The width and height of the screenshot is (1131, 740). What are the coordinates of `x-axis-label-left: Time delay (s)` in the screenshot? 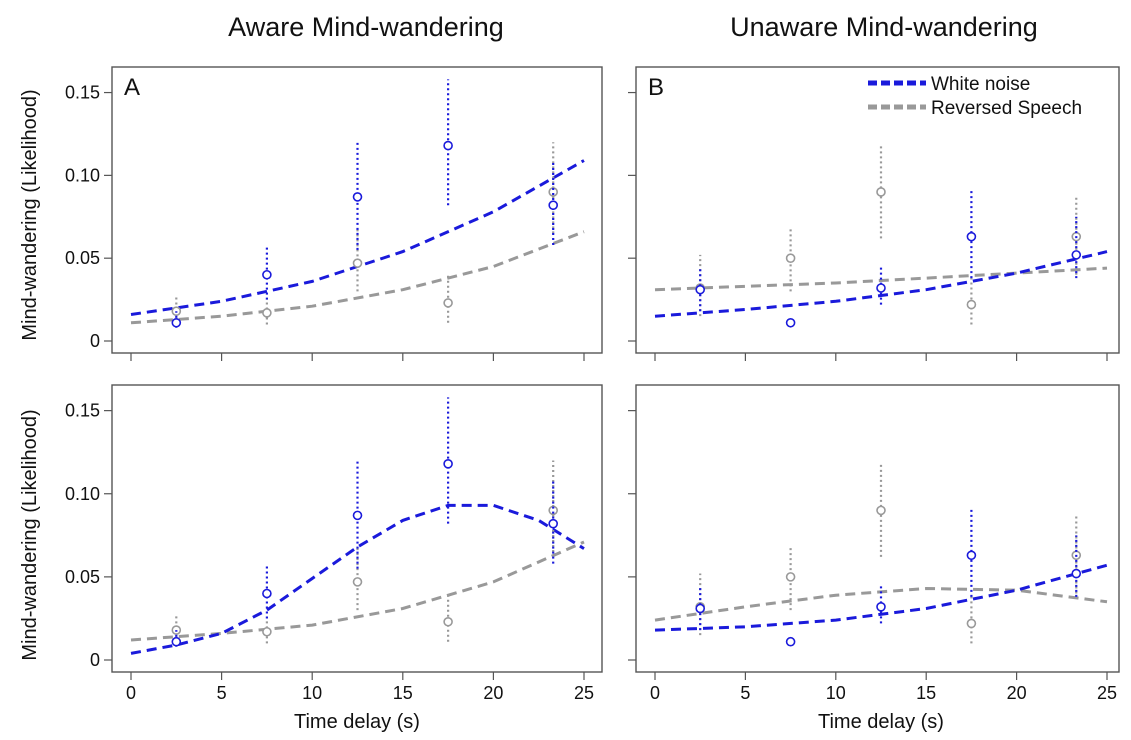 It's located at (357, 722).